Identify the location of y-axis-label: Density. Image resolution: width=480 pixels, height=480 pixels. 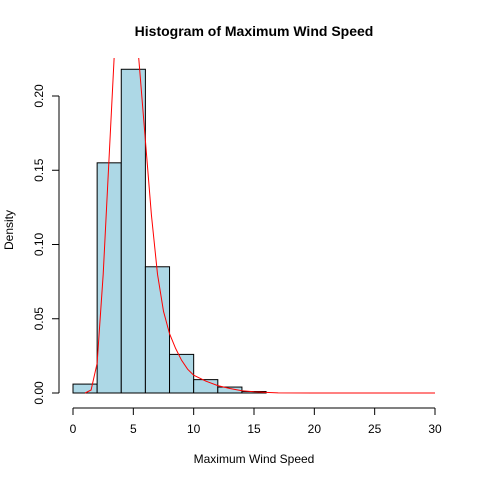
(9, 230).